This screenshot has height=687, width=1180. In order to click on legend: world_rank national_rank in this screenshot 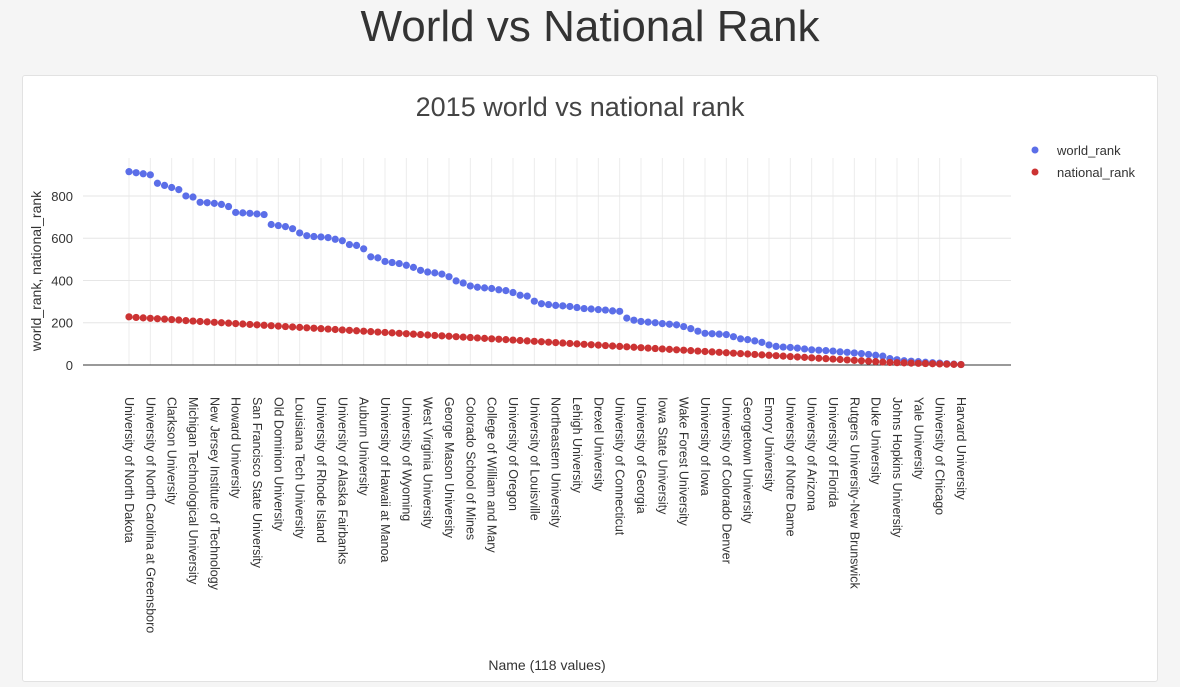, I will do `click(1083, 161)`.